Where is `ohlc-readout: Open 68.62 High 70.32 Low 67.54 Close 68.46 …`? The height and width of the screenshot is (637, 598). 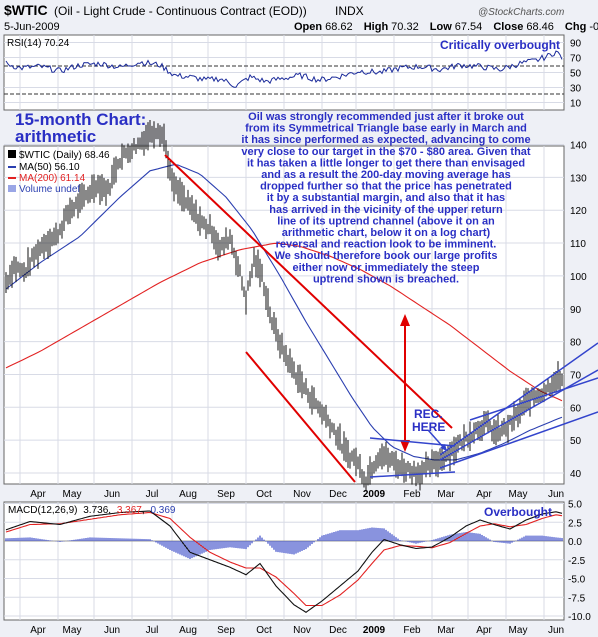 ohlc-readout: Open 68.62 High 70.32 Low 67.54 Close 68.46 … is located at coordinates (446, 27).